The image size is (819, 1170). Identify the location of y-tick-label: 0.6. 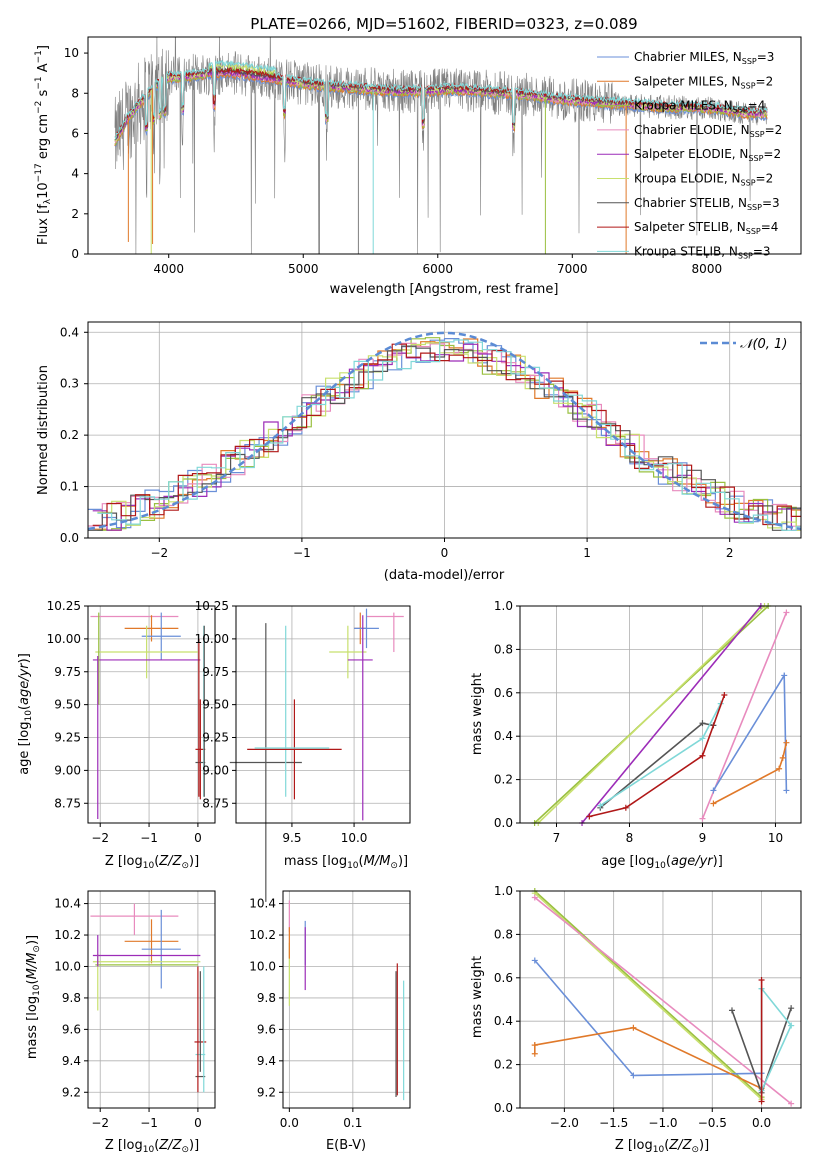
(503, 693).